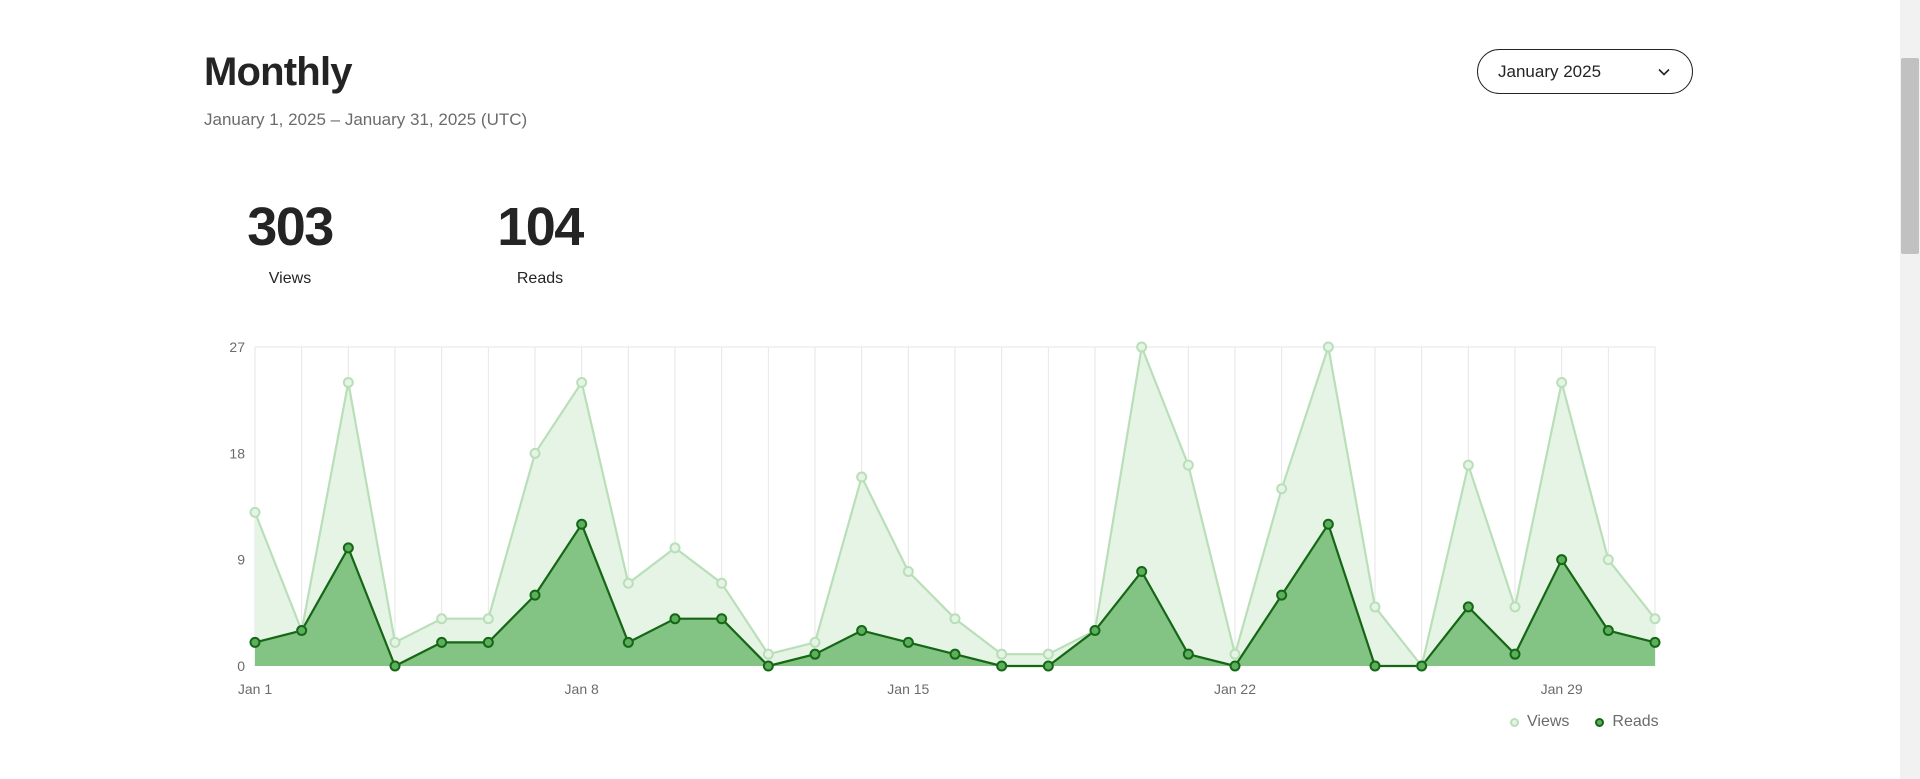 The width and height of the screenshot is (1920, 779). Describe the element at coordinates (540, 278) in the screenshot. I see `reads-label: Reads` at that location.